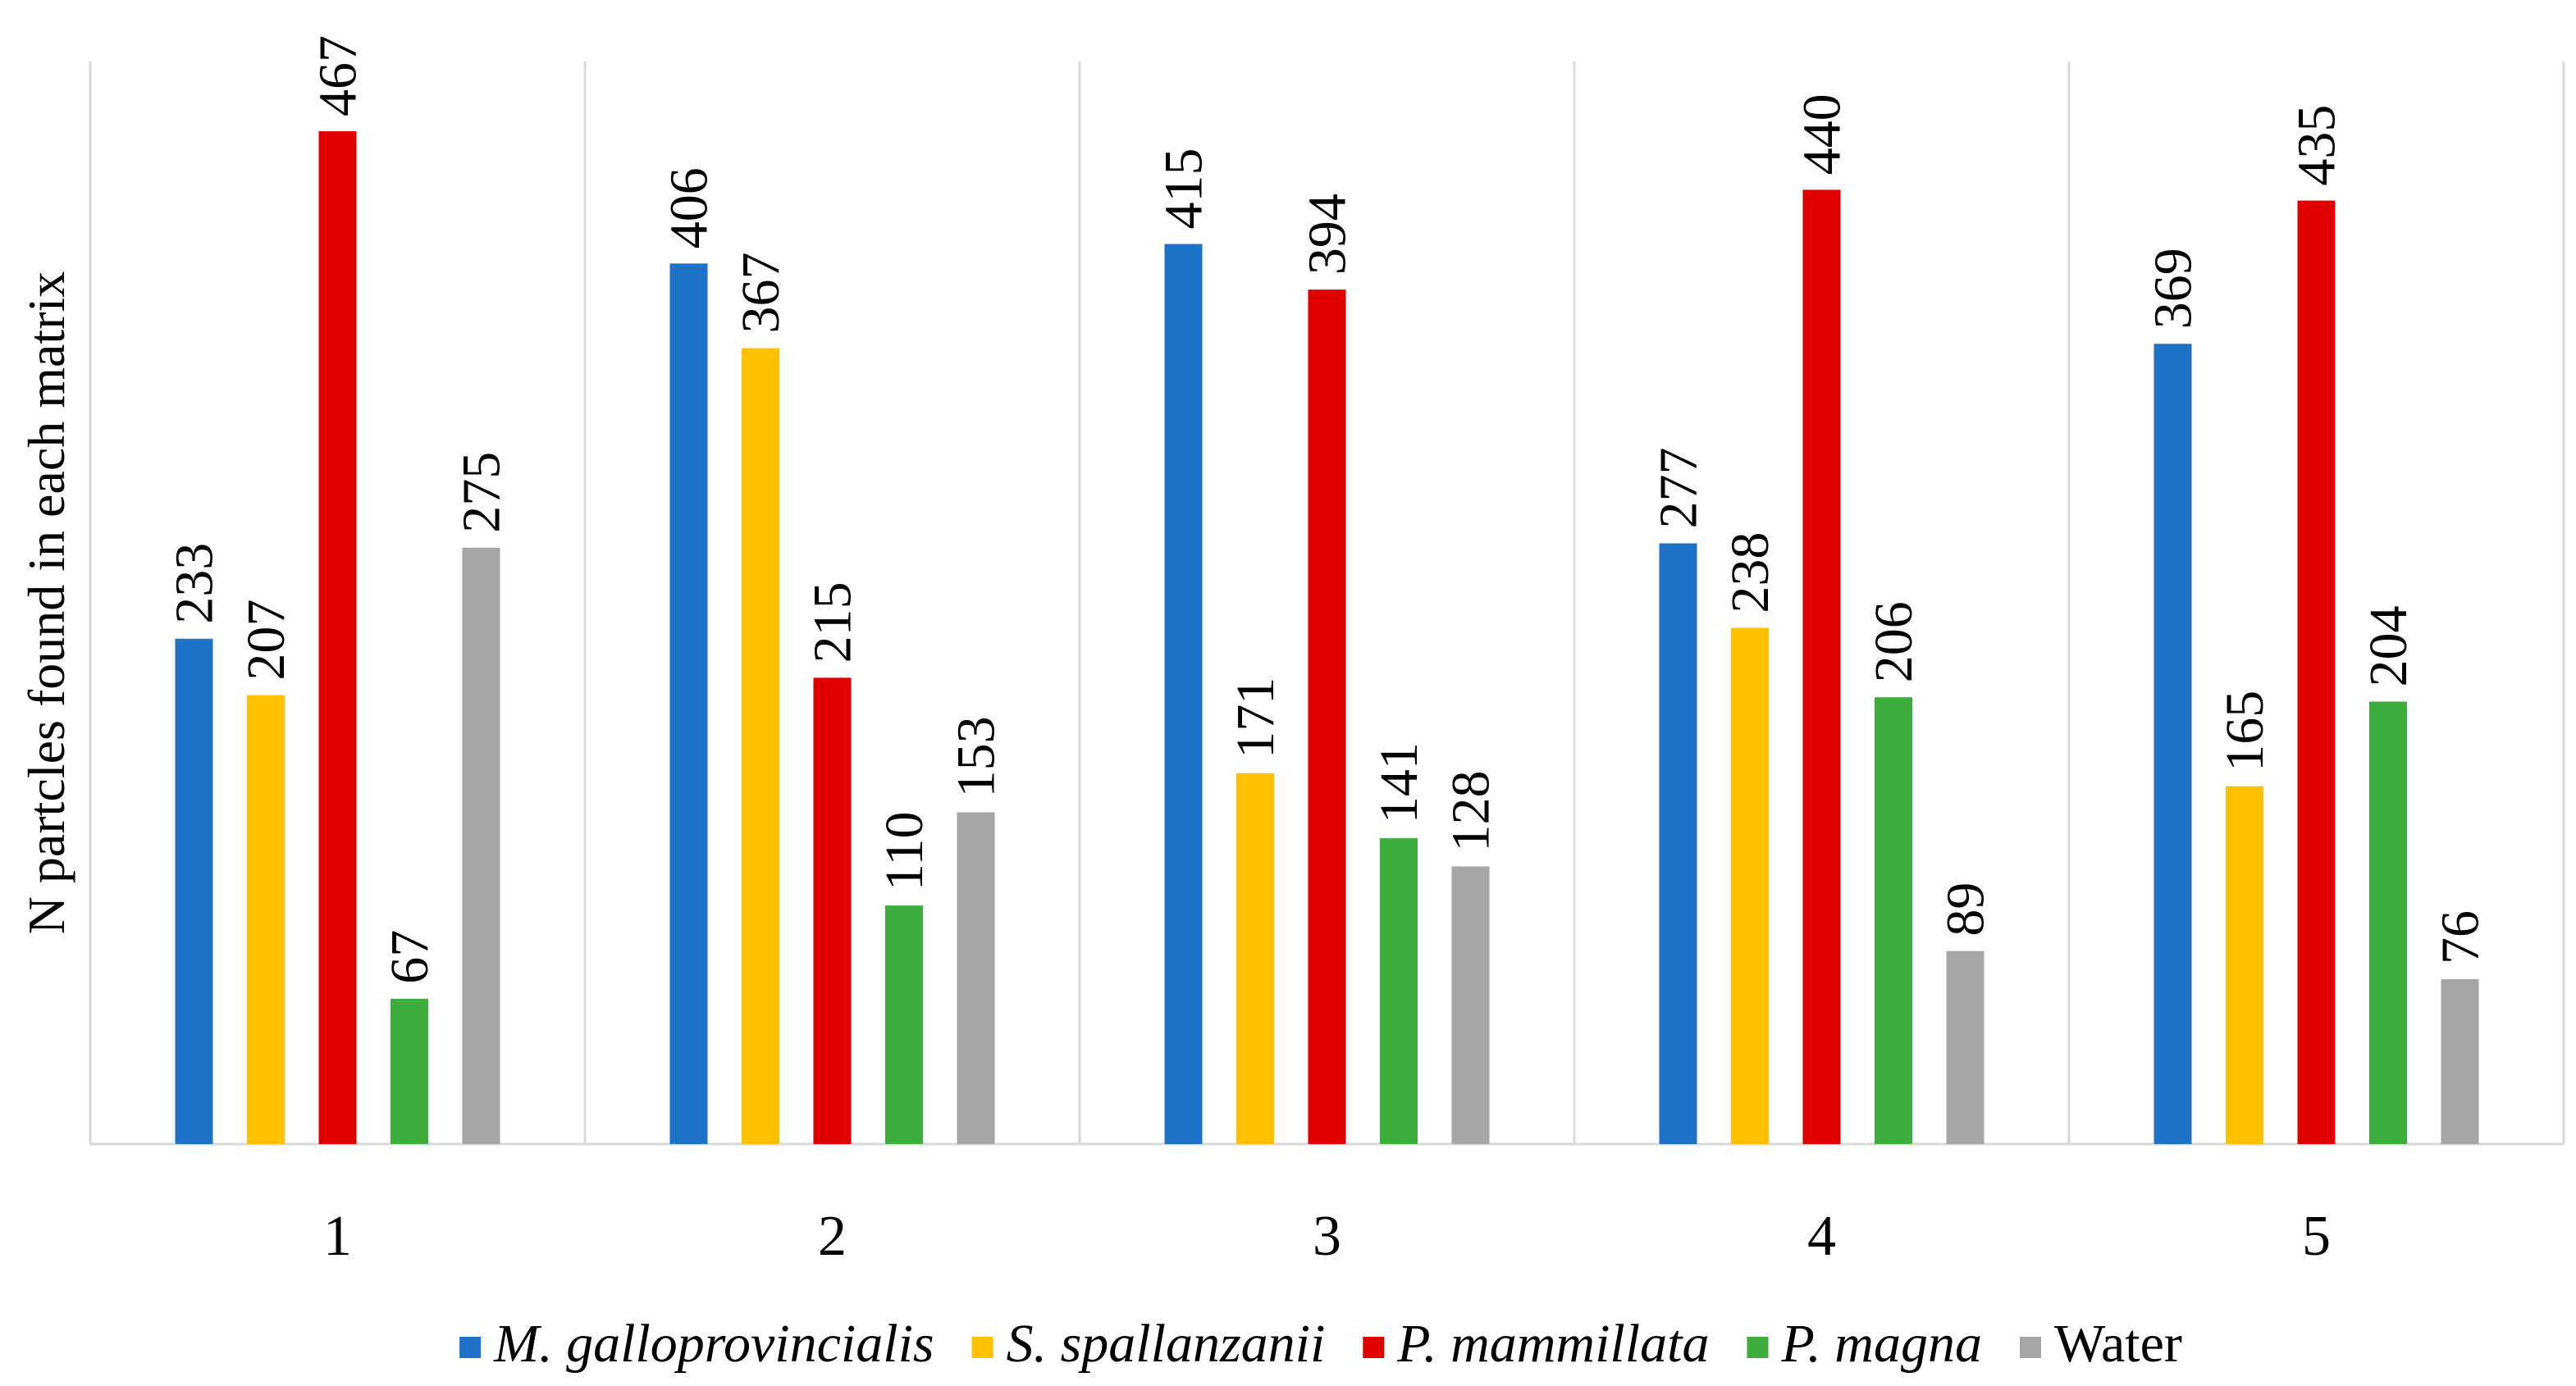 Image resolution: width=2576 pixels, height=1386 pixels. What do you see at coordinates (482, 492) in the screenshot?
I see `data-label: 275` at bounding box center [482, 492].